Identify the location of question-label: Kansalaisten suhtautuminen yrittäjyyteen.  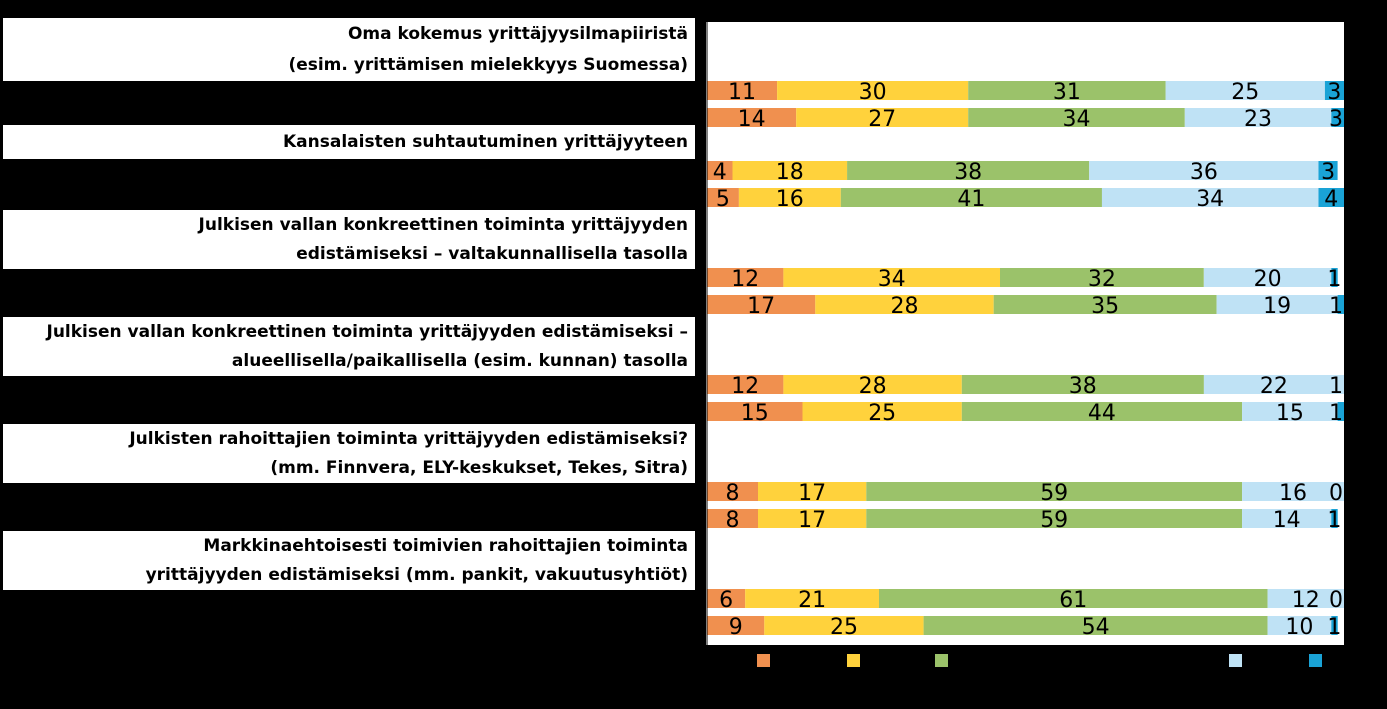
(349, 142).